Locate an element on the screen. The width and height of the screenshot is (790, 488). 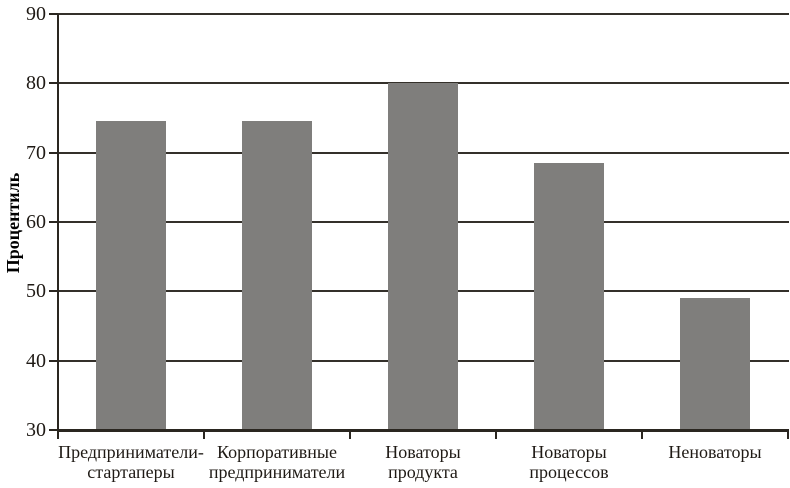
y-tick-label: 70 is located at coordinates (36, 152).